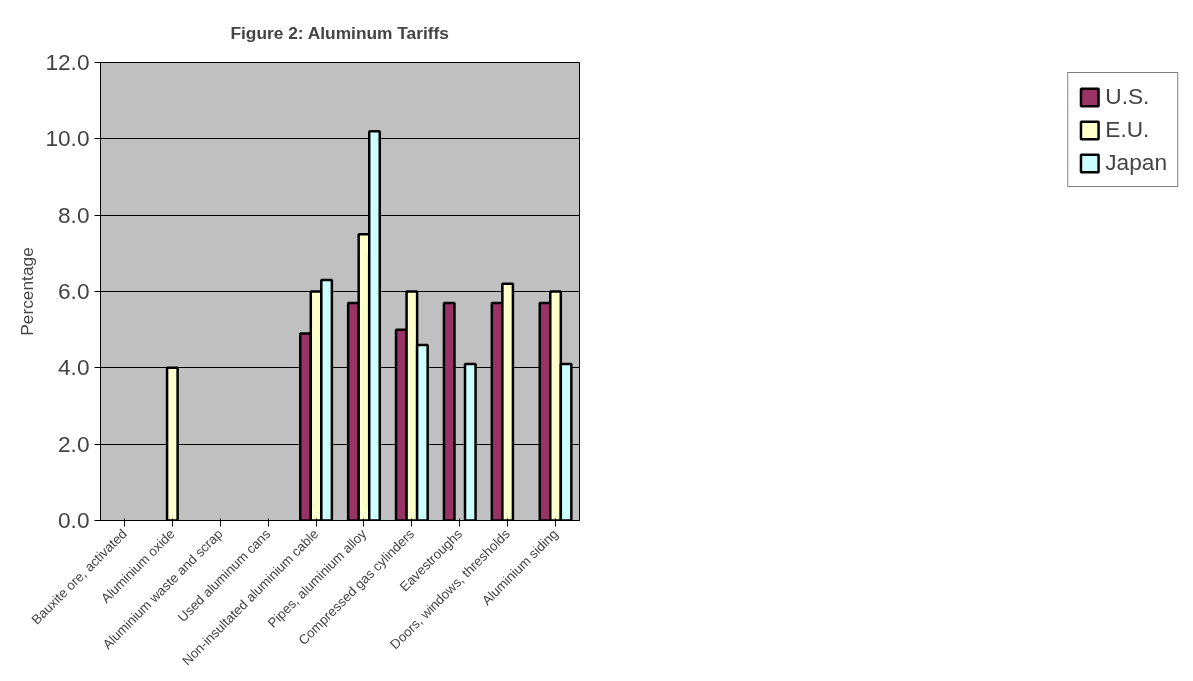 Image resolution: width=1193 pixels, height=681 pixels. What do you see at coordinates (67, 62) in the screenshot?
I see `y-tick-label: 12.0` at bounding box center [67, 62].